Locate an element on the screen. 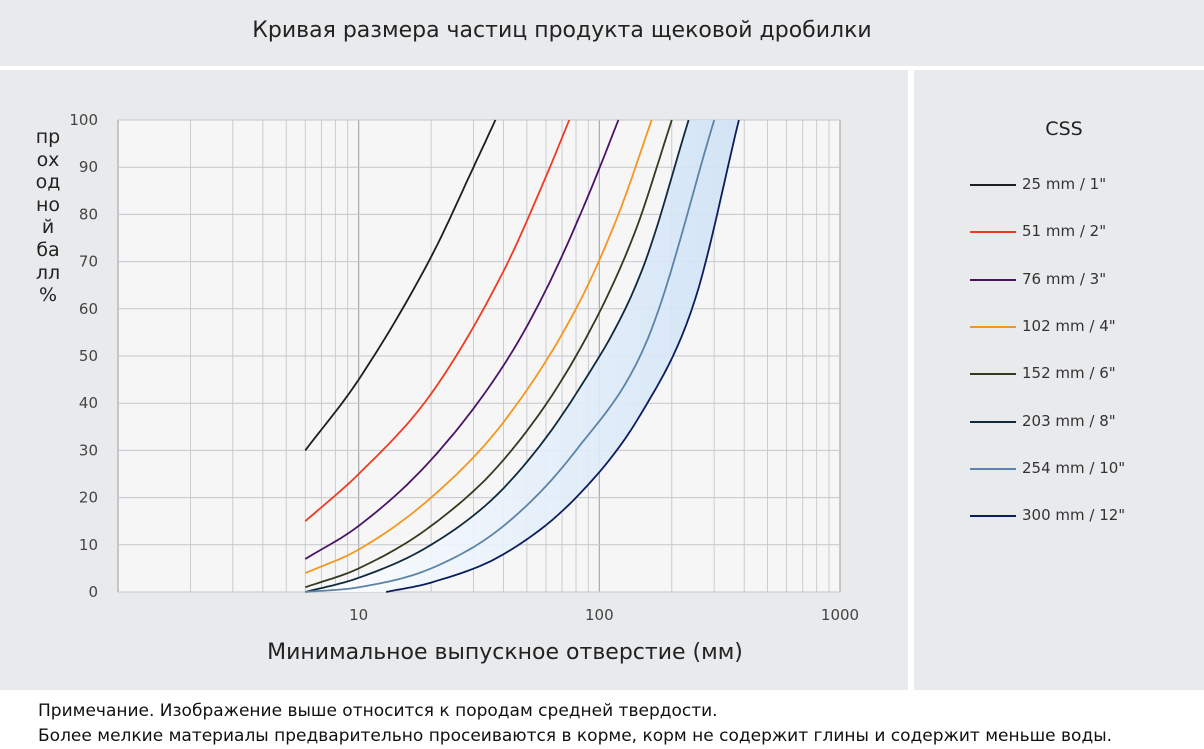 The width and height of the screenshot is (1204, 749). y-tick-label: 70 is located at coordinates (88, 262).